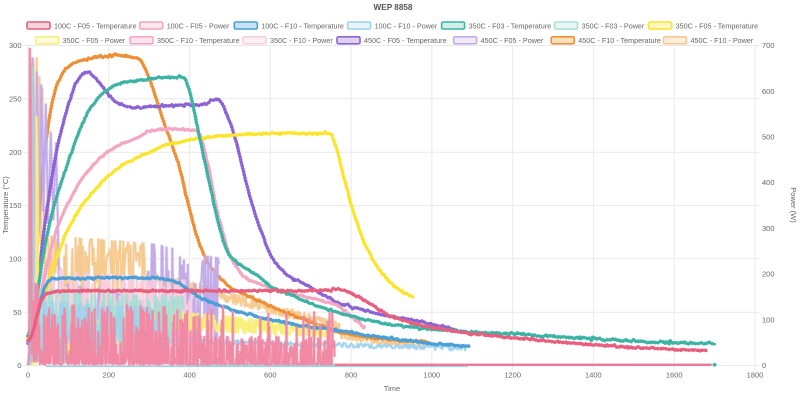  What do you see at coordinates (393, 7) in the screenshot?
I see `svg-text: WEP 8858` at bounding box center [393, 7].